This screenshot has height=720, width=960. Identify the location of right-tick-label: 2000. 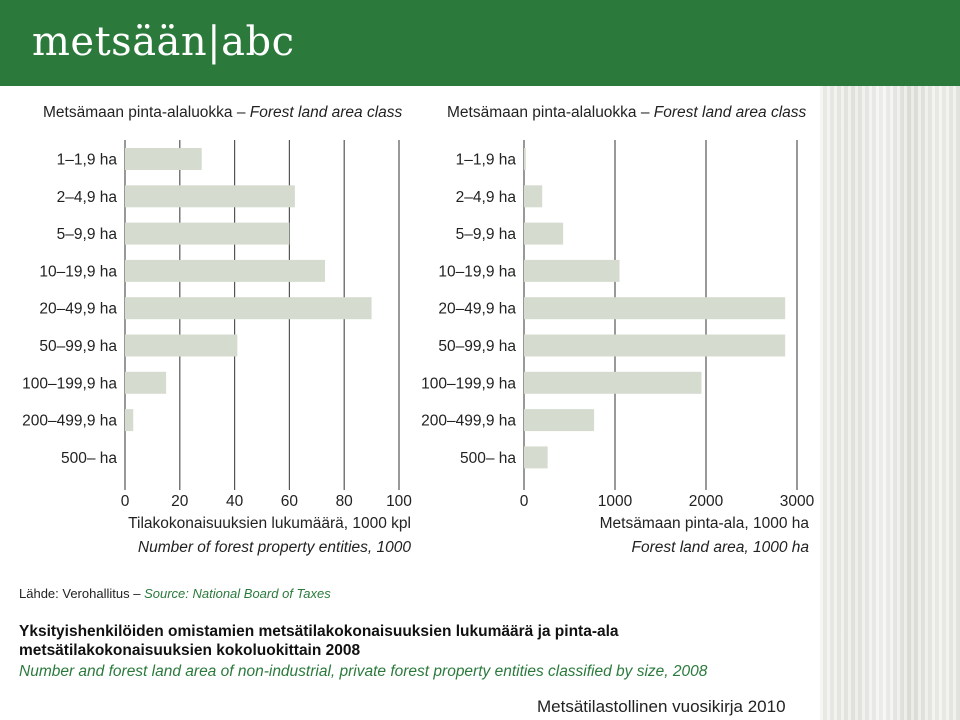
(706, 501).